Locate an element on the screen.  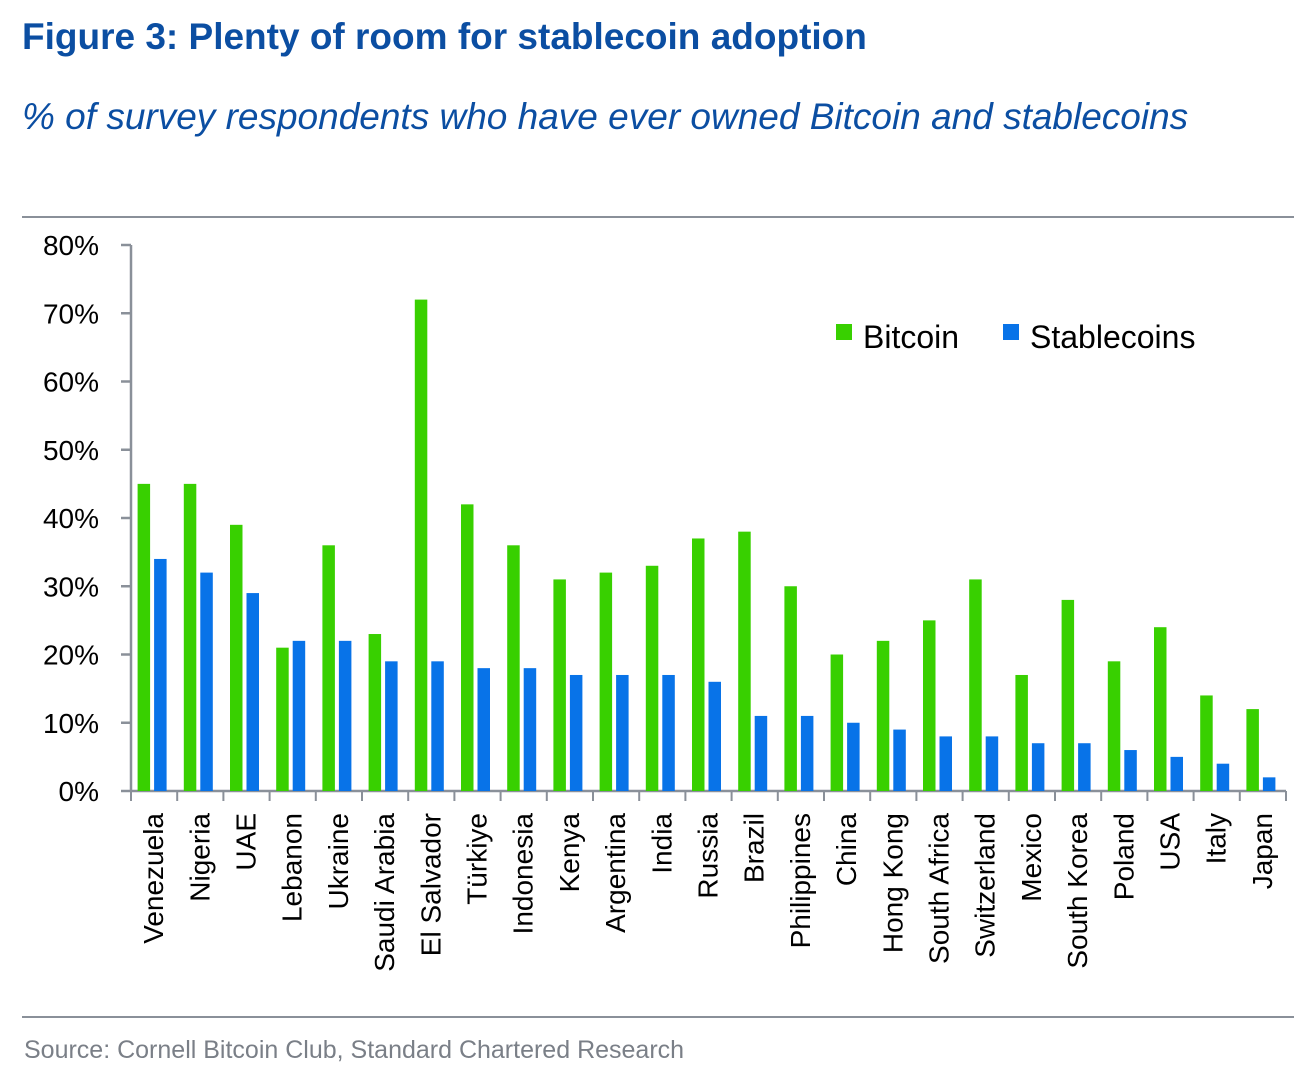
x-tick-label: Türkiye is located at coordinates (477, 859).